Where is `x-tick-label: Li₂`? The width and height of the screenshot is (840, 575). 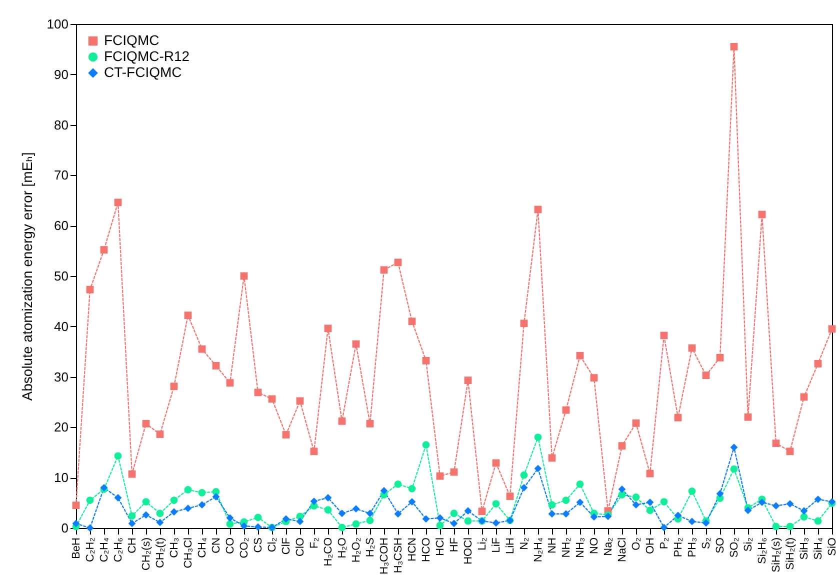 x-tick-label: Li₂ is located at coordinates (482, 544).